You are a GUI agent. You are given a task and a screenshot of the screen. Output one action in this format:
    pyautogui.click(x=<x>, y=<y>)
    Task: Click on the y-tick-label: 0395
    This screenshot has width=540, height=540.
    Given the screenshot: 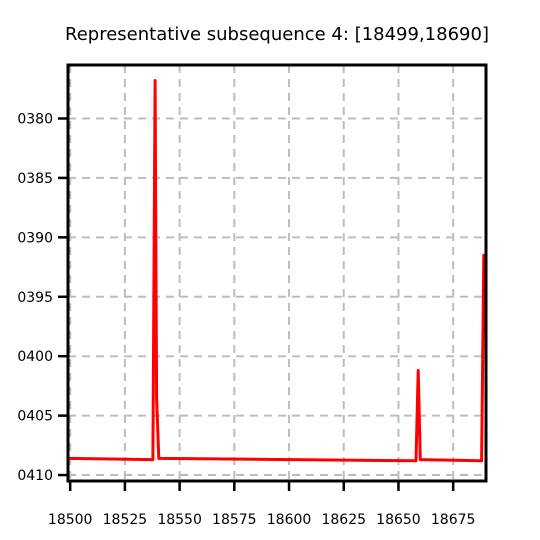 What is the action you would take?
    pyautogui.click(x=35, y=298)
    